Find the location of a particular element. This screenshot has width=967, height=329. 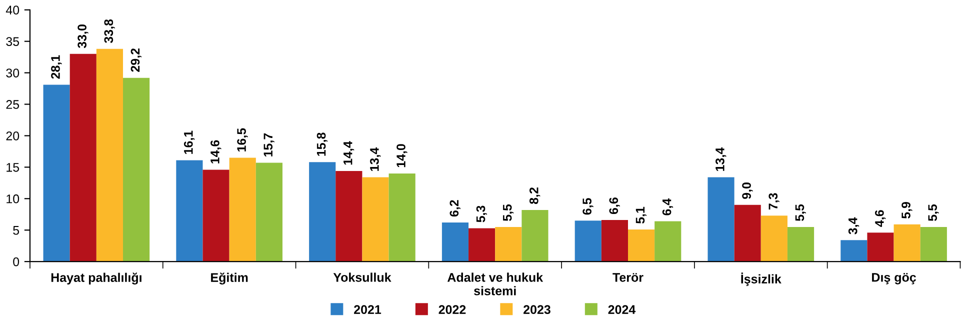

y-tick-label: 35 is located at coordinates (13, 41).